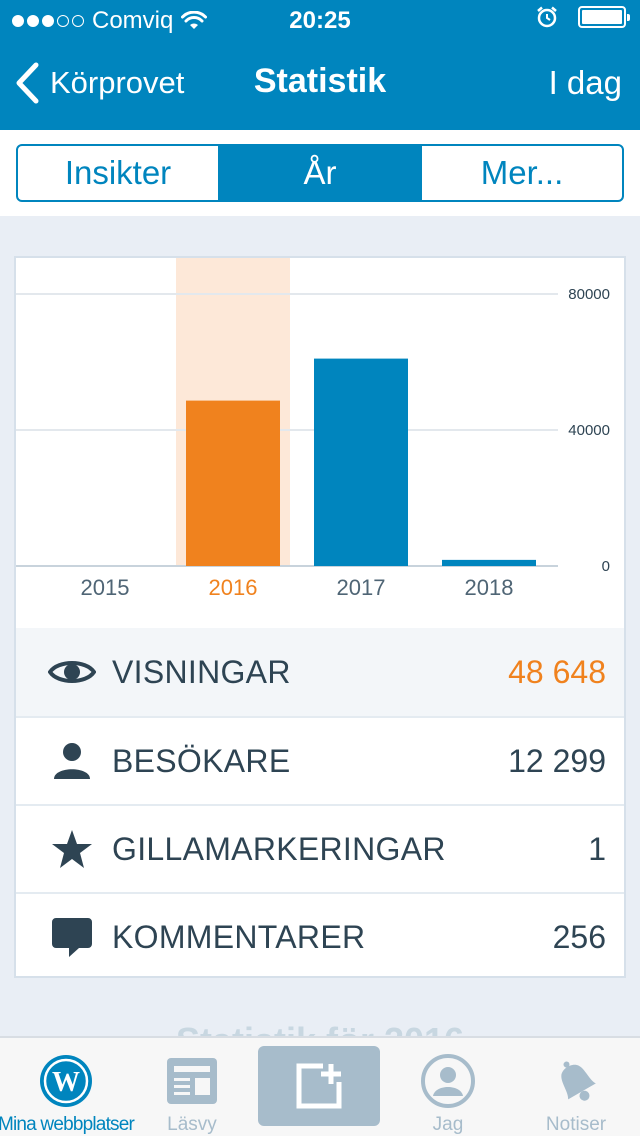 Image resolution: width=640 pixels, height=1136 pixels. What do you see at coordinates (557, 671) in the screenshot?
I see `stat-value-views: 48 648` at bounding box center [557, 671].